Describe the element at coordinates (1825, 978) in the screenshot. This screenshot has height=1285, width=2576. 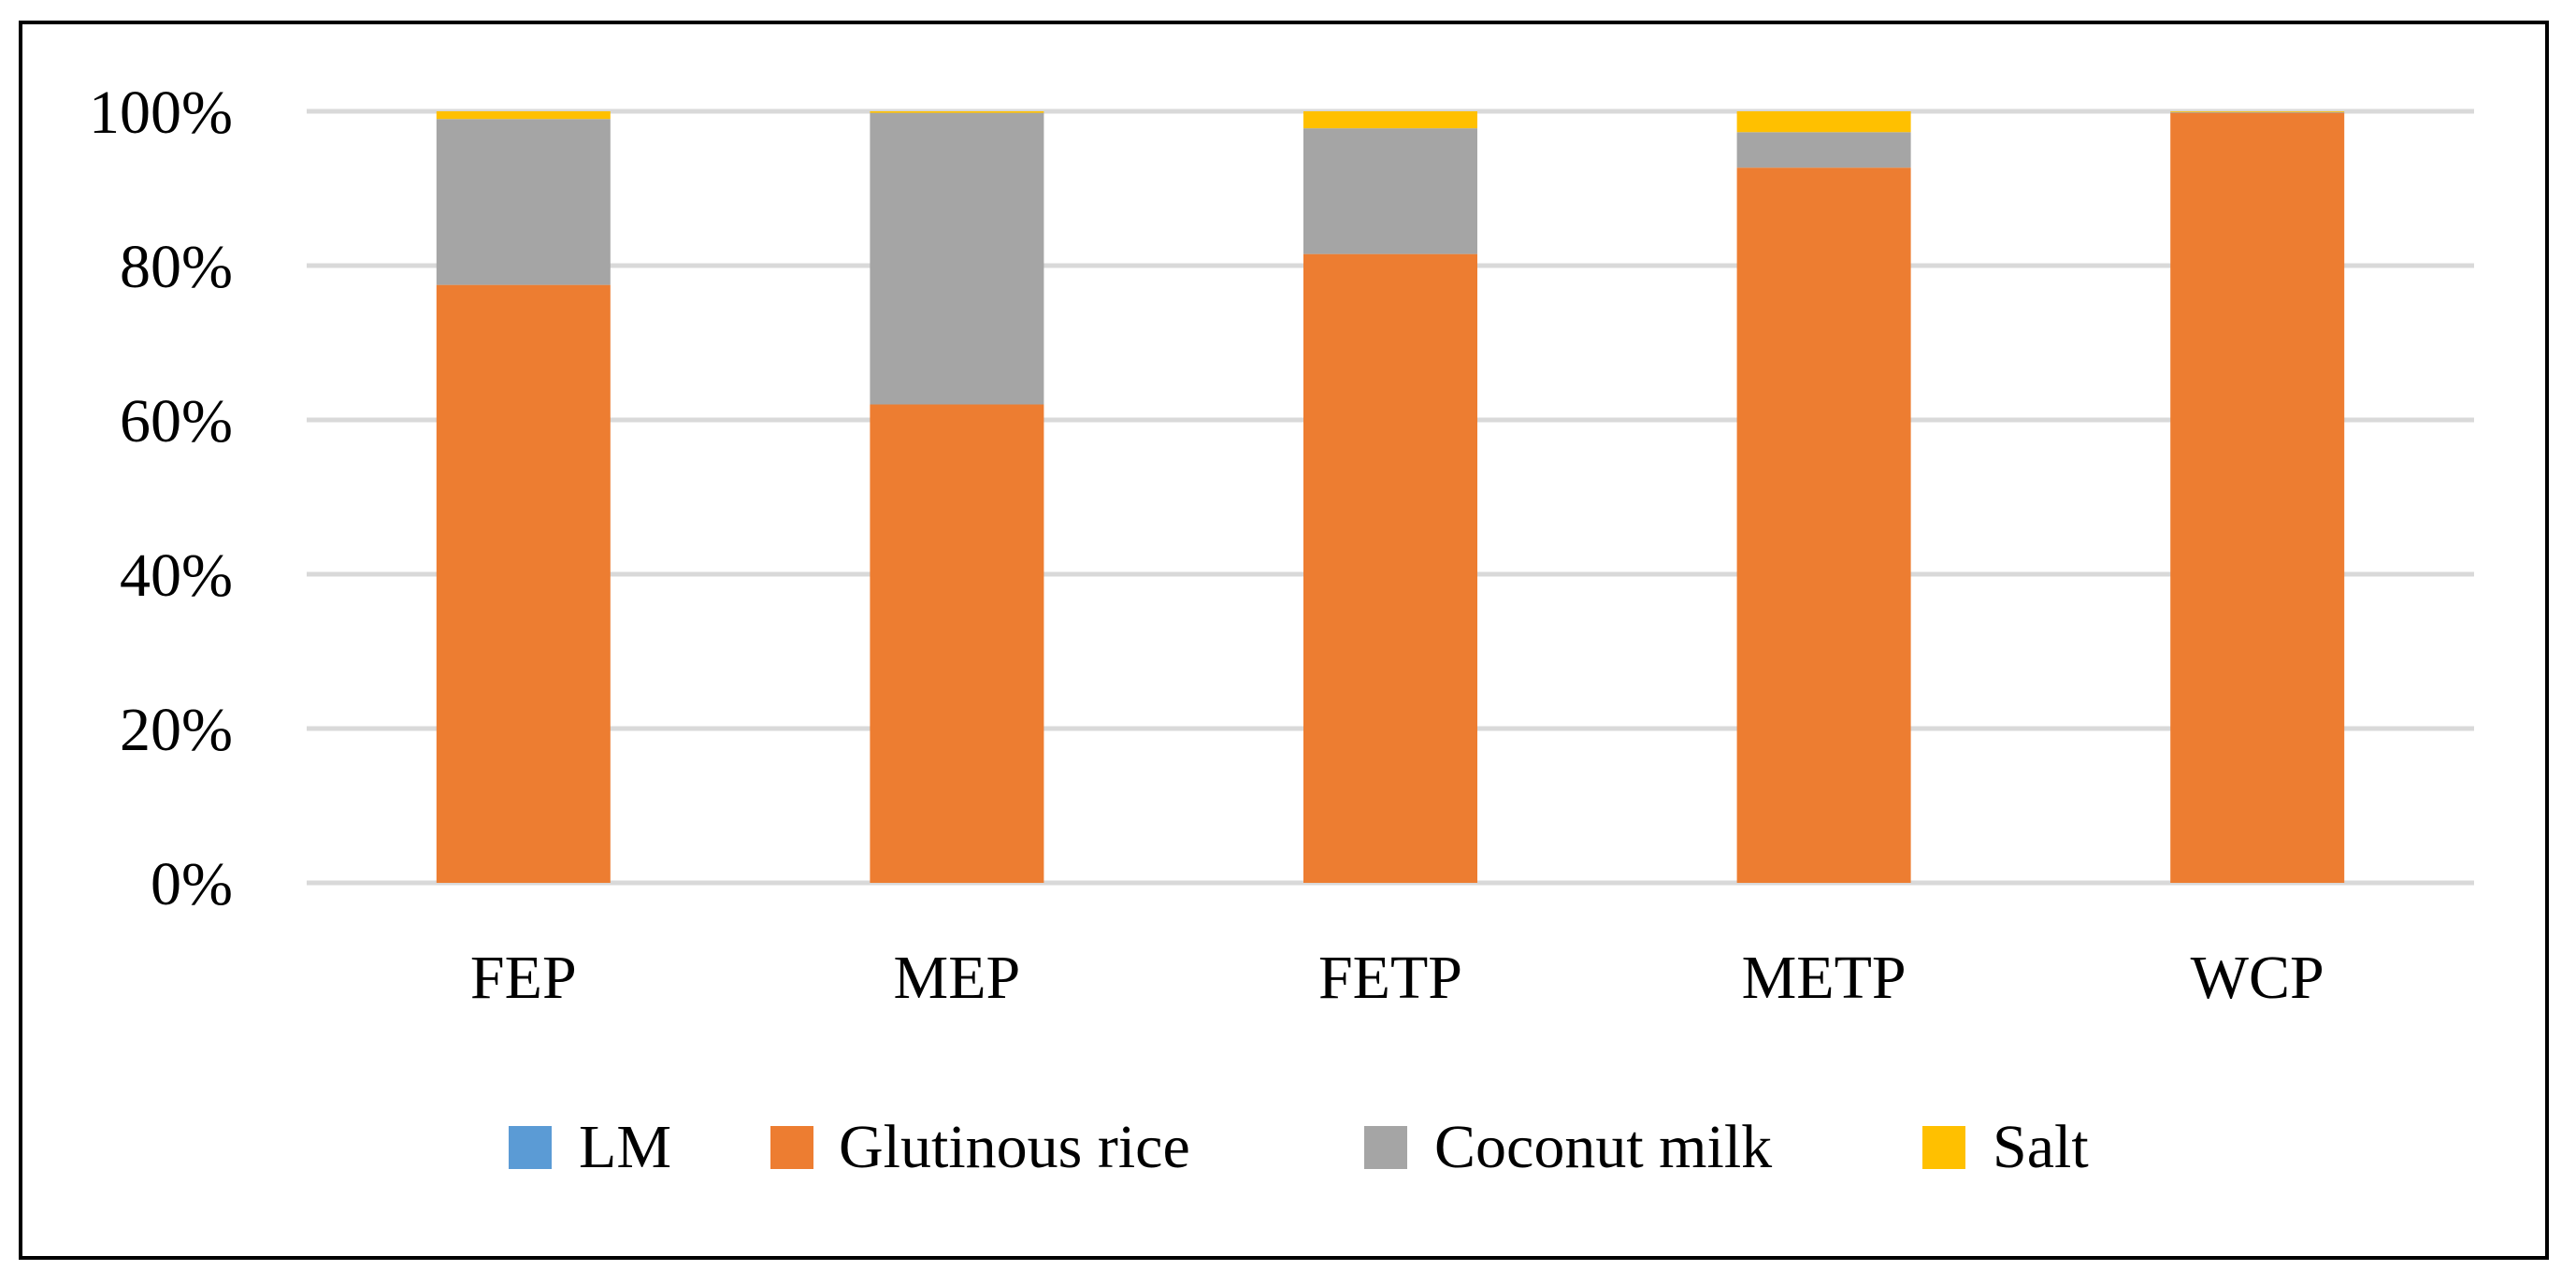
I see `x-category-label: METP` at that location.